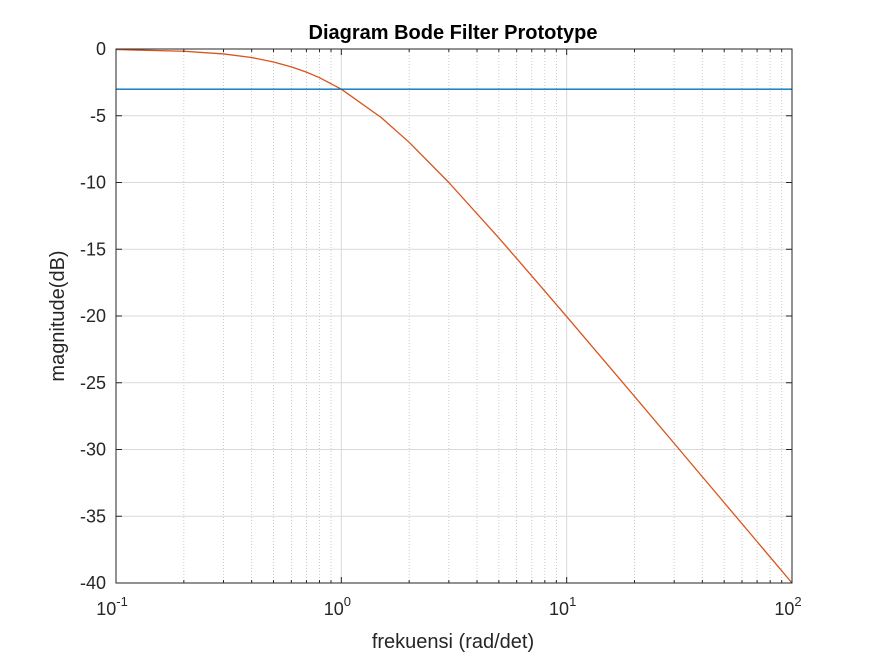 Image resolution: width=875 pixels, height=656 pixels. Describe the element at coordinates (572, 601) in the screenshot. I see `x-tick-exponent: 1` at that location.